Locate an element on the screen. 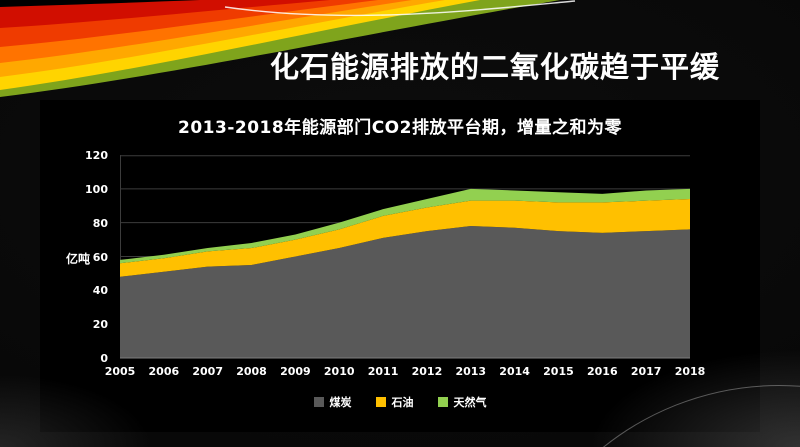 The width and height of the screenshot is (800, 447). ribbon-band-black is located at coordinates (100, 3).